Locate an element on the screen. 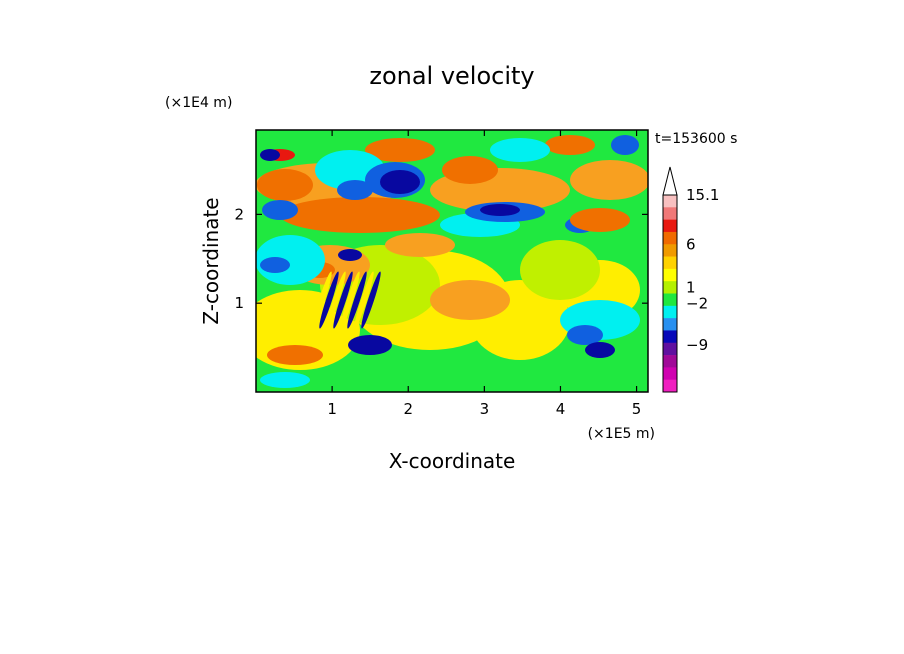 This screenshot has height=654, width=904. x-scale-label: (×1E5 m) is located at coordinates (621, 434).